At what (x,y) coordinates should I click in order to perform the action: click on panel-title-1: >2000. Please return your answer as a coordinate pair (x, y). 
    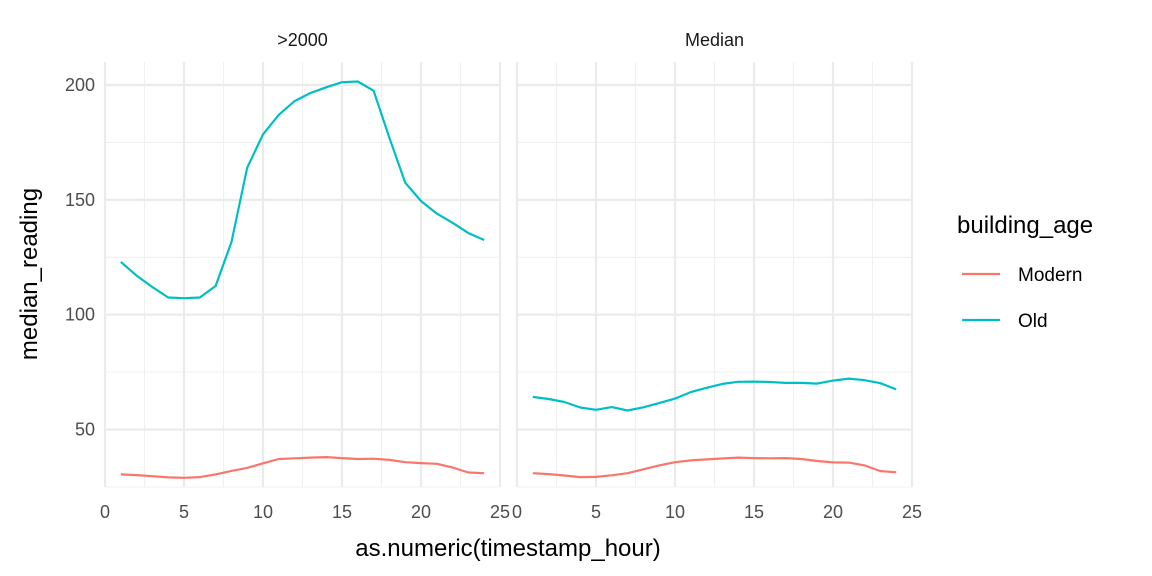
    Looking at the image, I should click on (302, 40).